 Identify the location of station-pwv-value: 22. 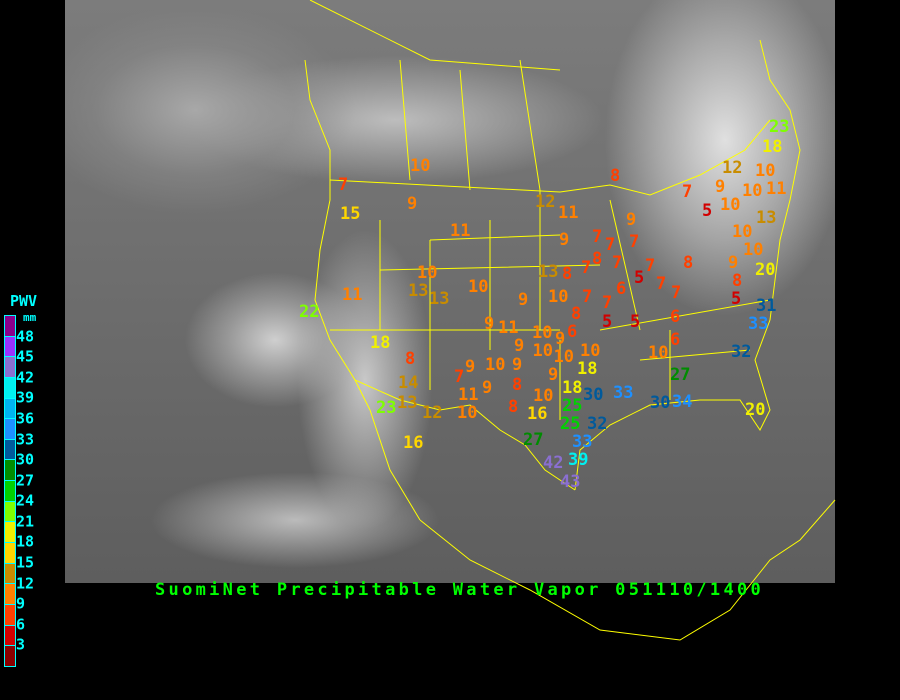
(309, 311).